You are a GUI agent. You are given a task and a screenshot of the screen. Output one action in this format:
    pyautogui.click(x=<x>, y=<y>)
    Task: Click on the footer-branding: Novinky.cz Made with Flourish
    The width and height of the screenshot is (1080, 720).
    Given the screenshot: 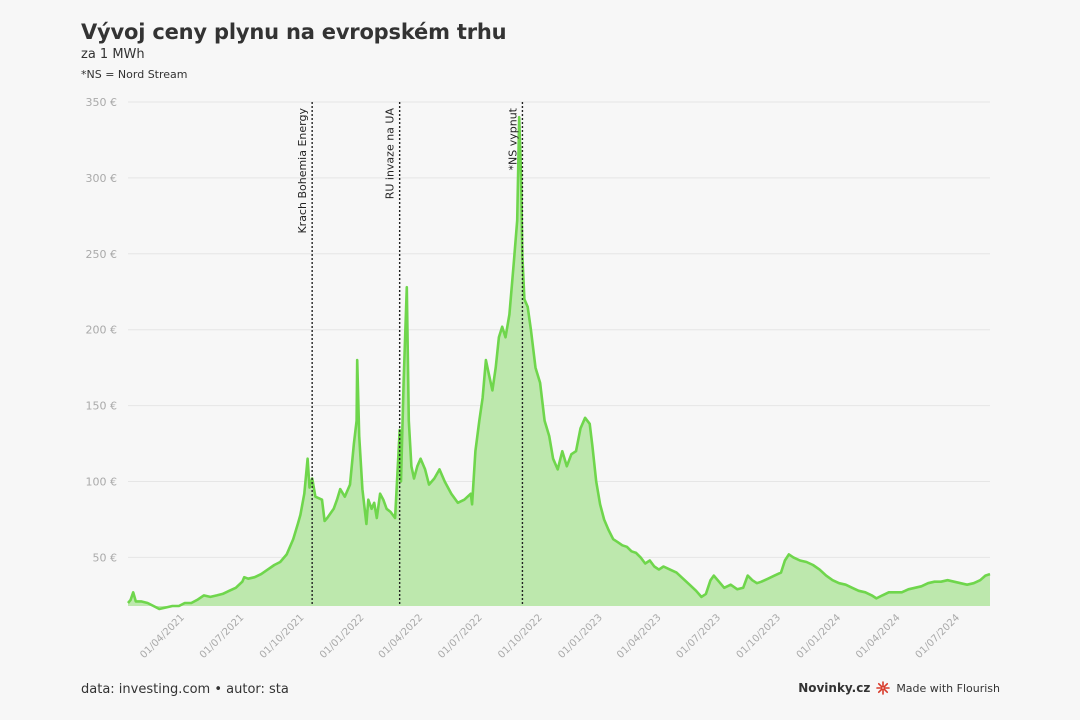 What is the action you would take?
    pyautogui.click(x=899, y=688)
    